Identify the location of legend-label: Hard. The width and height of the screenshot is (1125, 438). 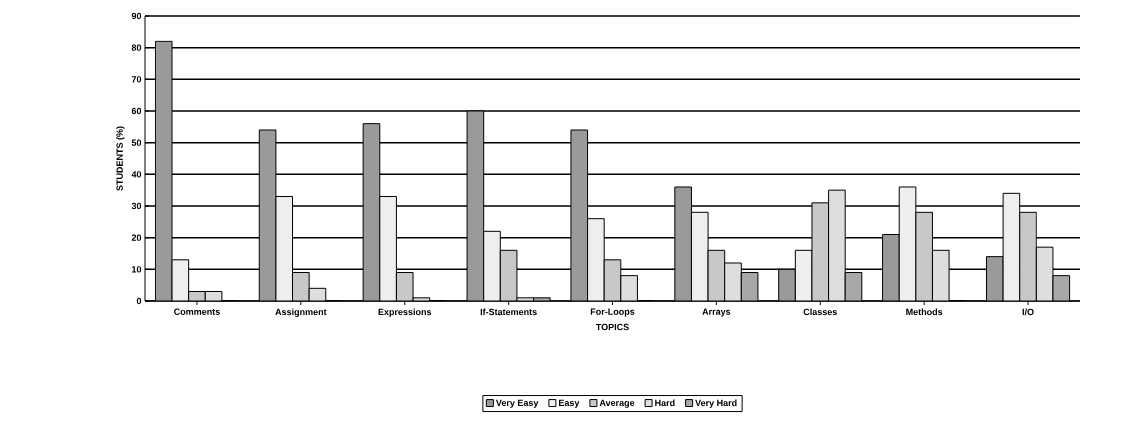
(665, 403).